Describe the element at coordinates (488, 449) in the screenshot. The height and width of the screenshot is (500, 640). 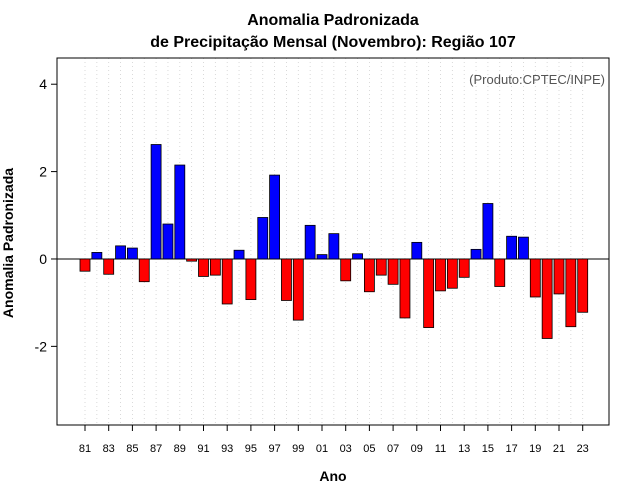
I see `x-tick-label: 15` at that location.